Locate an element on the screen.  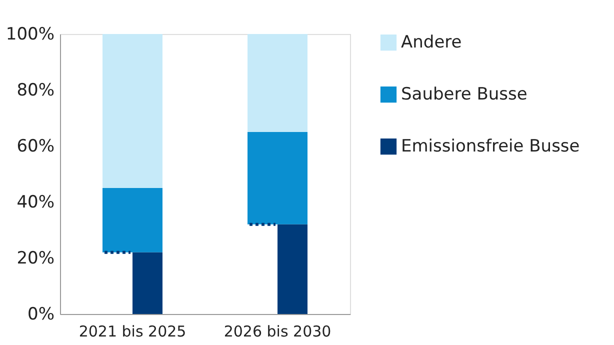
y-tick-label: 20% is located at coordinates (35, 258).